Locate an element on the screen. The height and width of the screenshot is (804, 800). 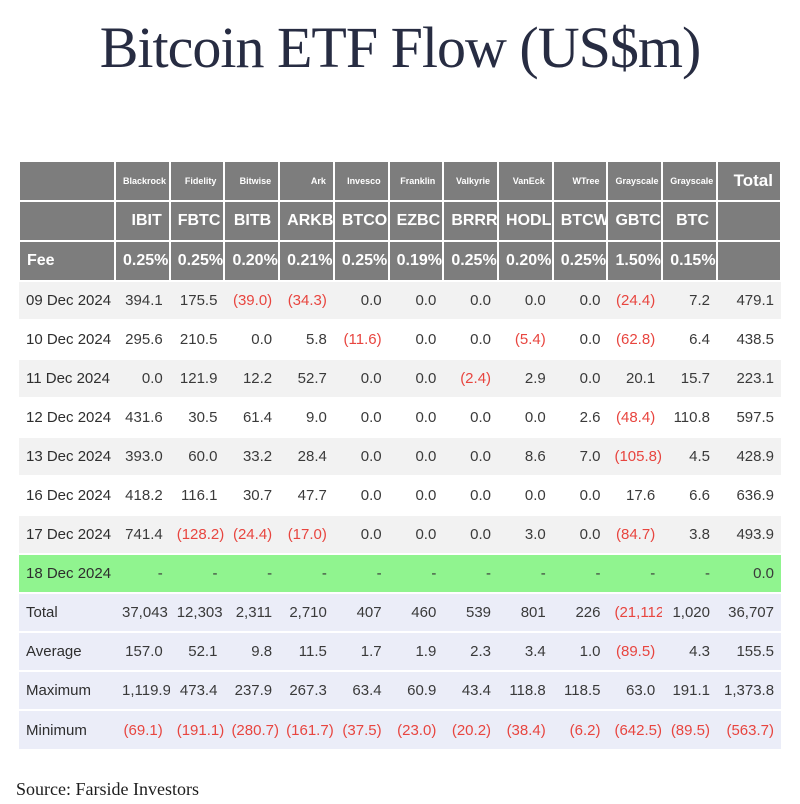
row-label: 17 Dec 2024 is located at coordinates (67, 534).